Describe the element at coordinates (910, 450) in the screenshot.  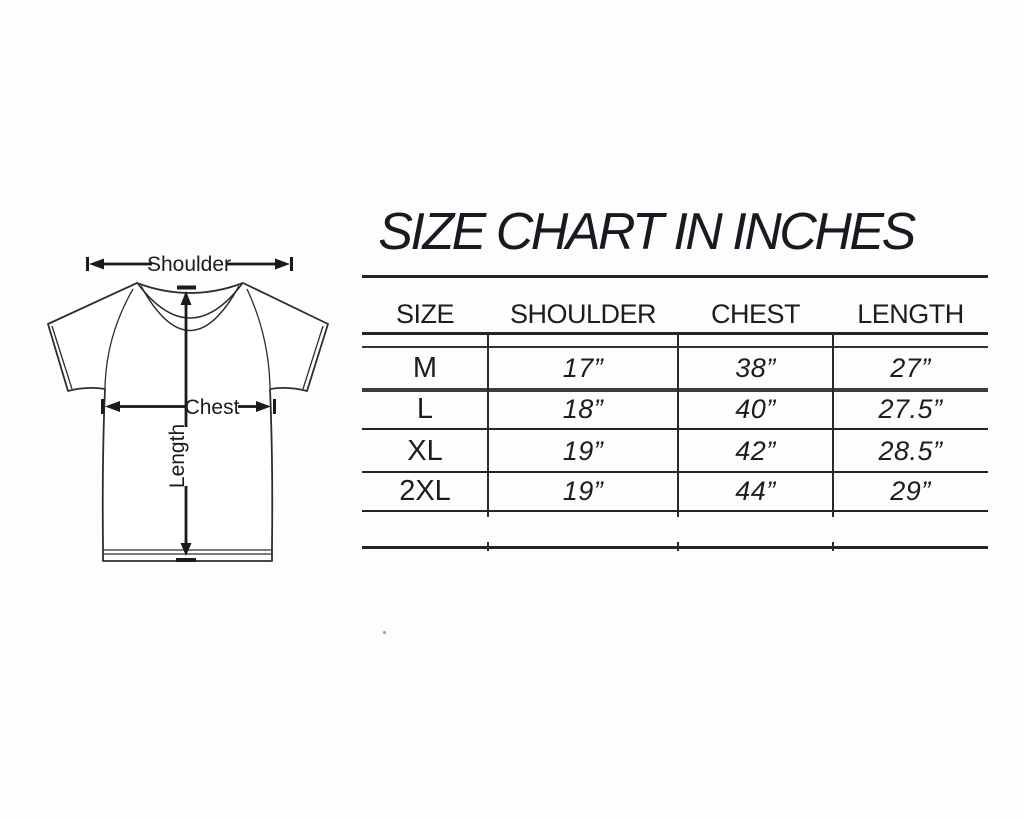
I see `value-cell: 28.5”` at that location.